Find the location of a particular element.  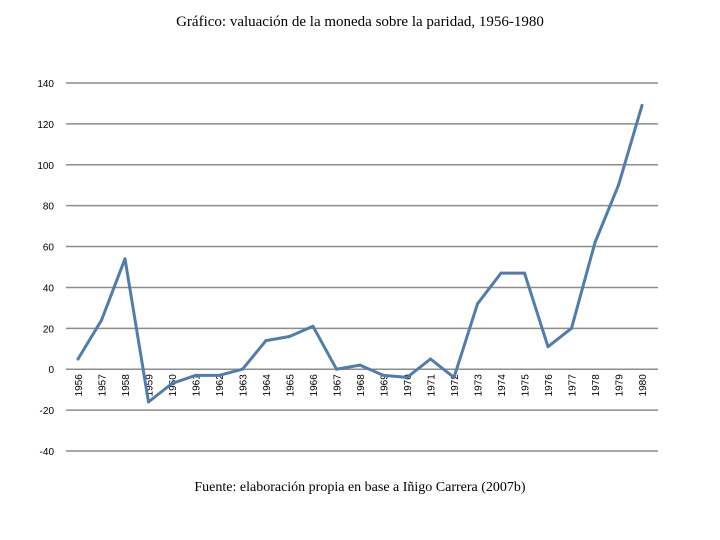

y-tick-label: 140 is located at coordinates (45, 84).